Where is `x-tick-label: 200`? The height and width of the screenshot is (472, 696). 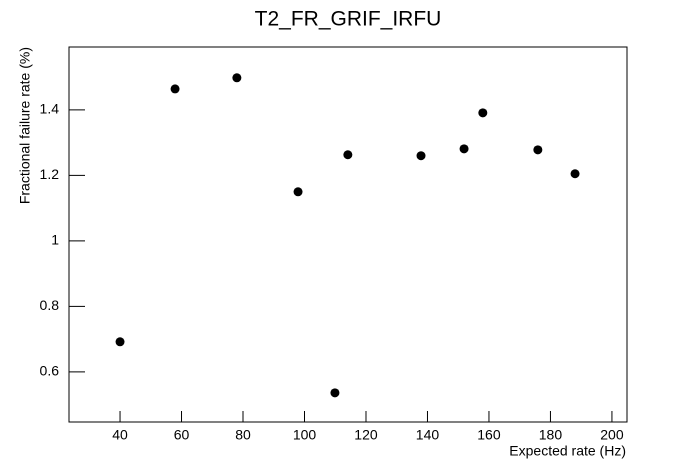 x-tick-label: 200 is located at coordinates (612, 435).